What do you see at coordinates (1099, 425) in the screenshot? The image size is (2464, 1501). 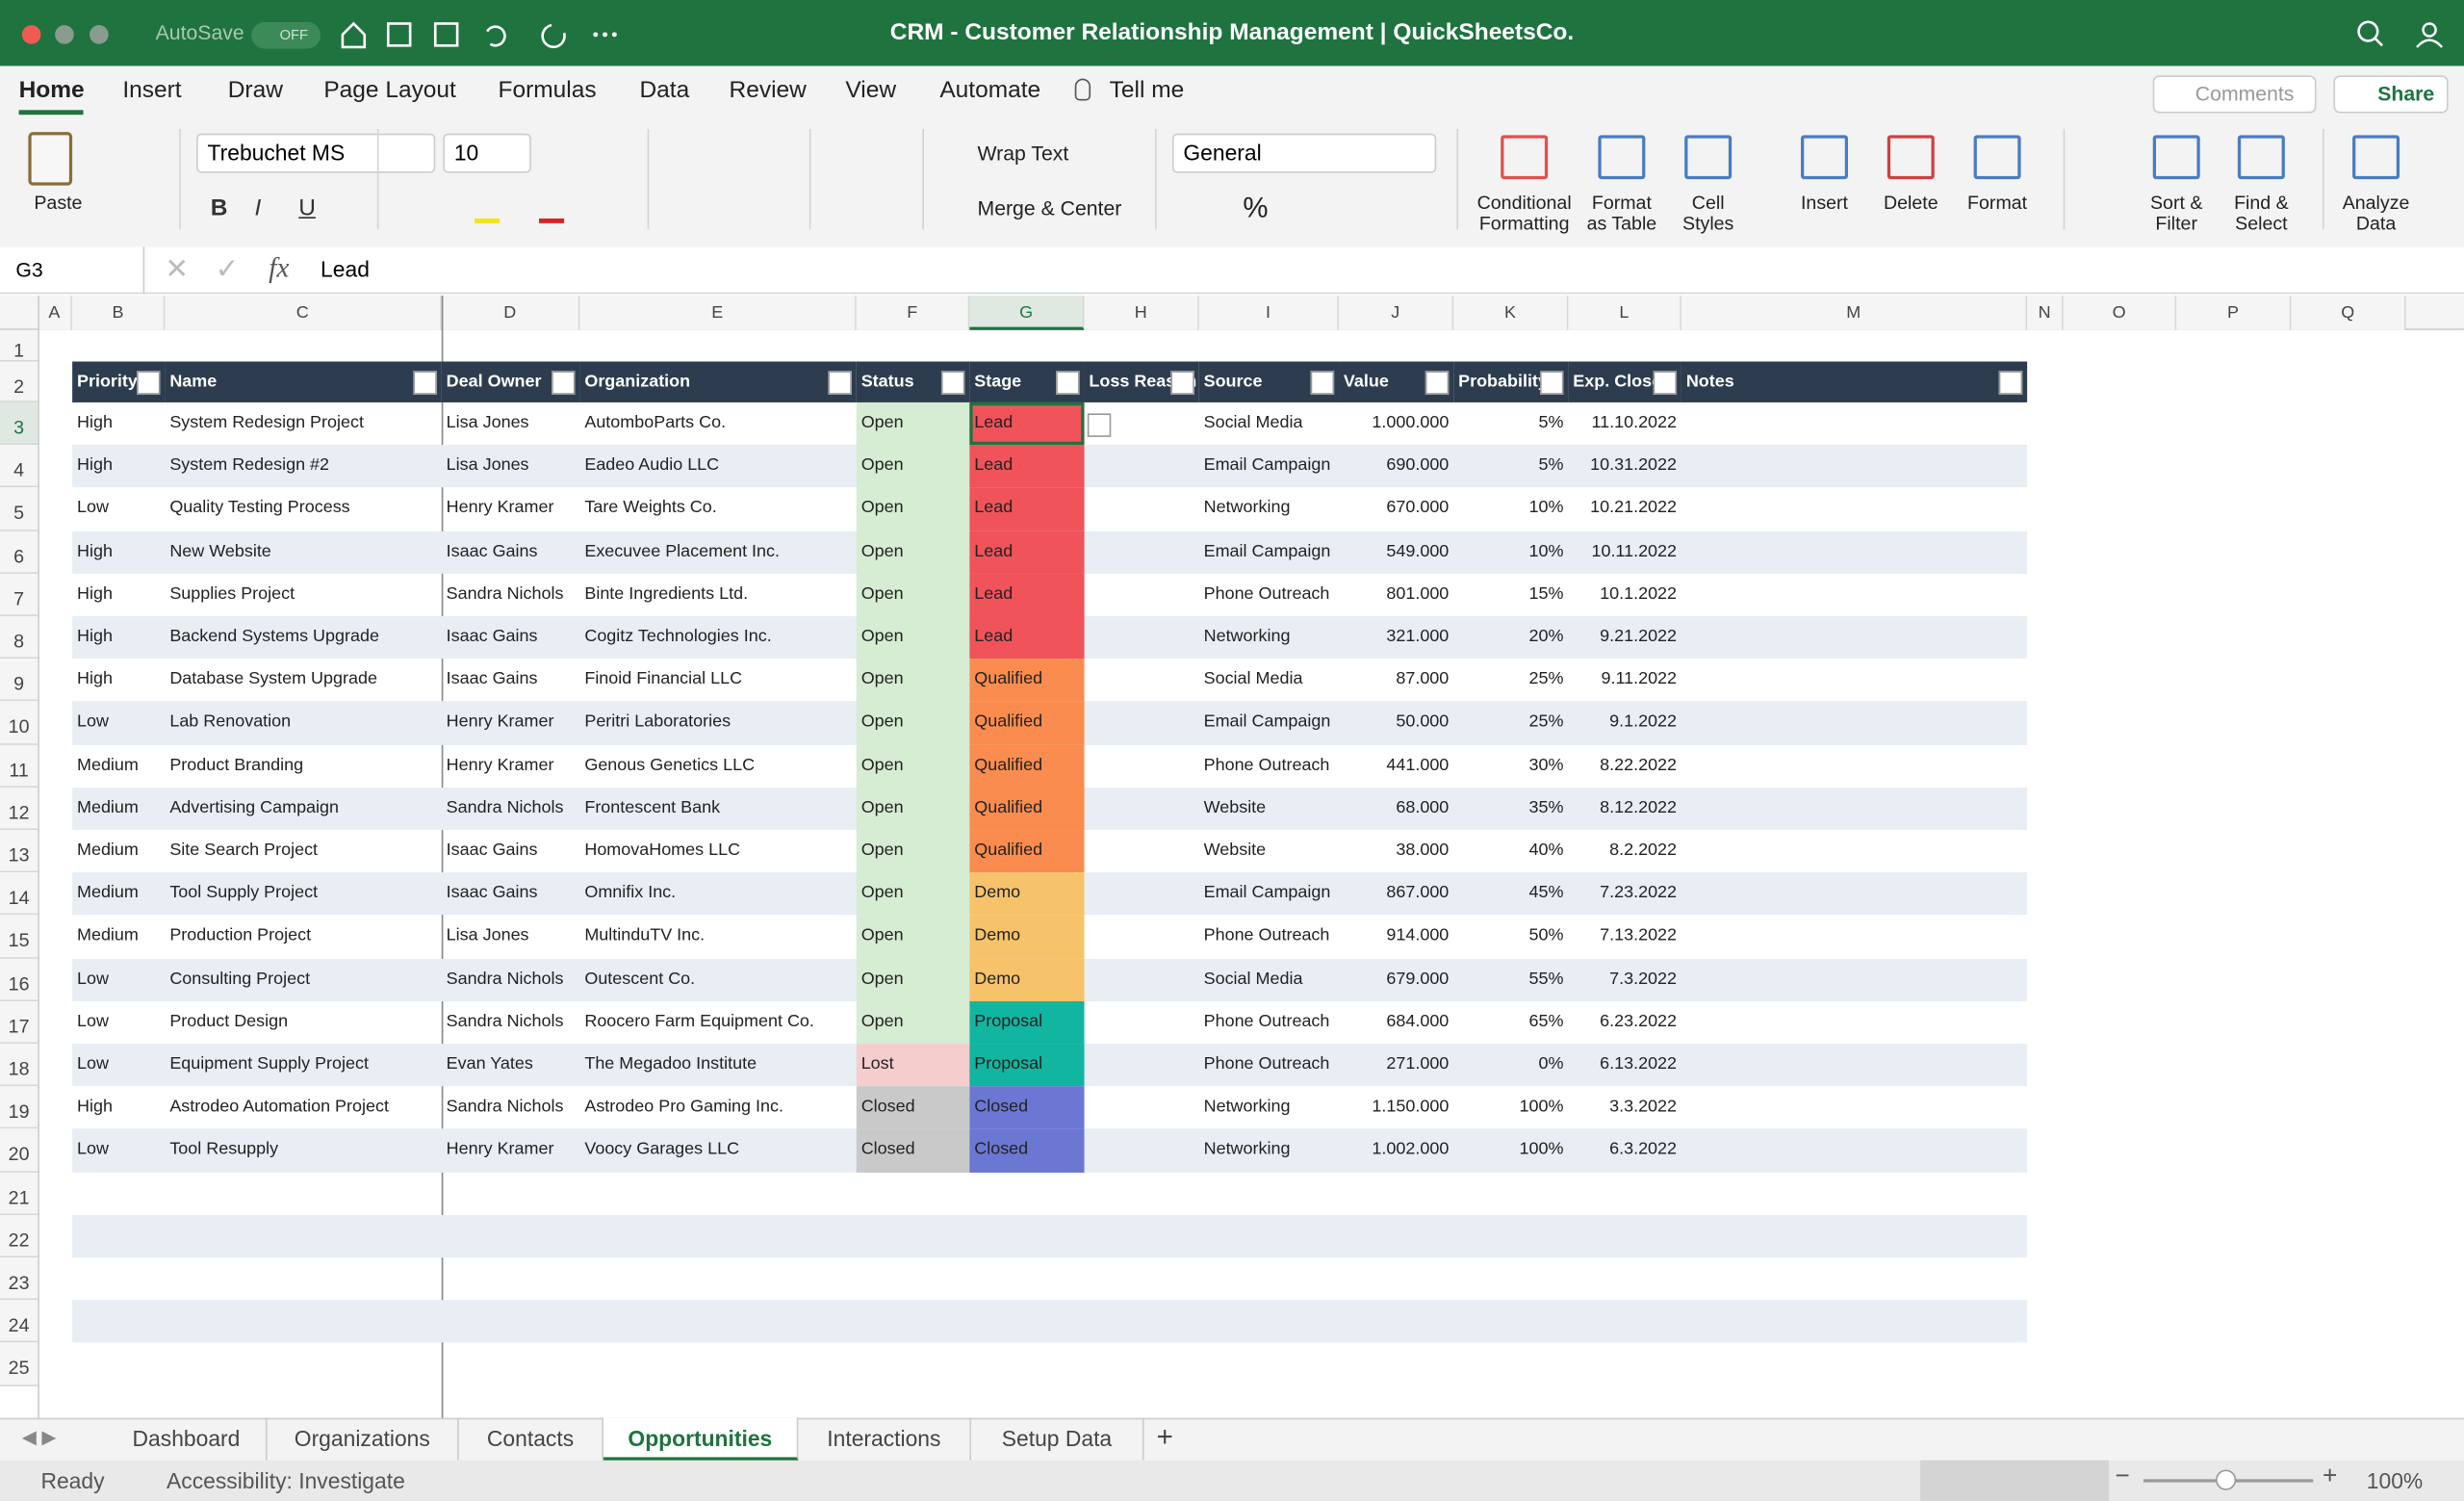 I see `cell-dropdown` at bounding box center [1099, 425].